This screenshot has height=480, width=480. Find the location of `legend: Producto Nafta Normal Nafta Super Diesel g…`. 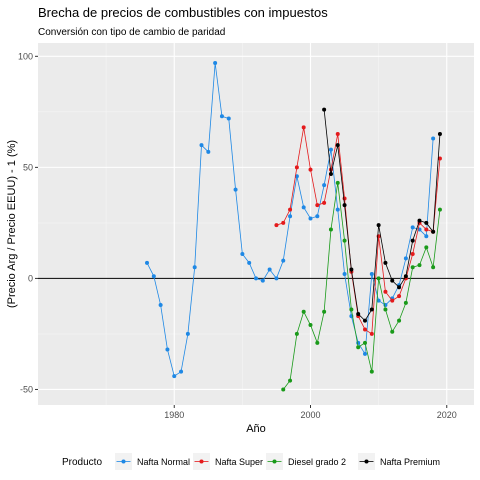

legend: Producto Nafta Normal Nafta Super Diesel g… is located at coordinates (251, 461).